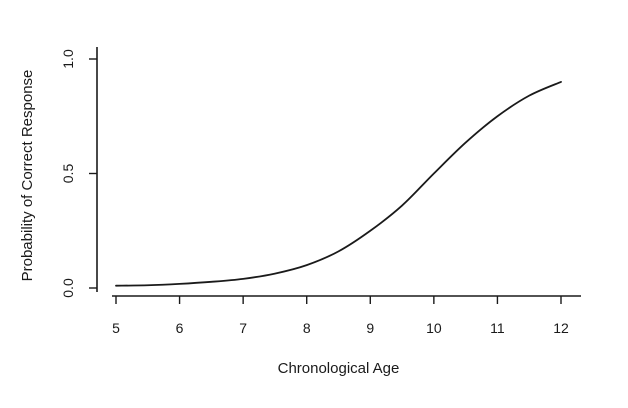 Image resolution: width=628 pixels, height=408 pixels. What do you see at coordinates (434, 328) in the screenshot?
I see `x-tick-label: 10` at bounding box center [434, 328].